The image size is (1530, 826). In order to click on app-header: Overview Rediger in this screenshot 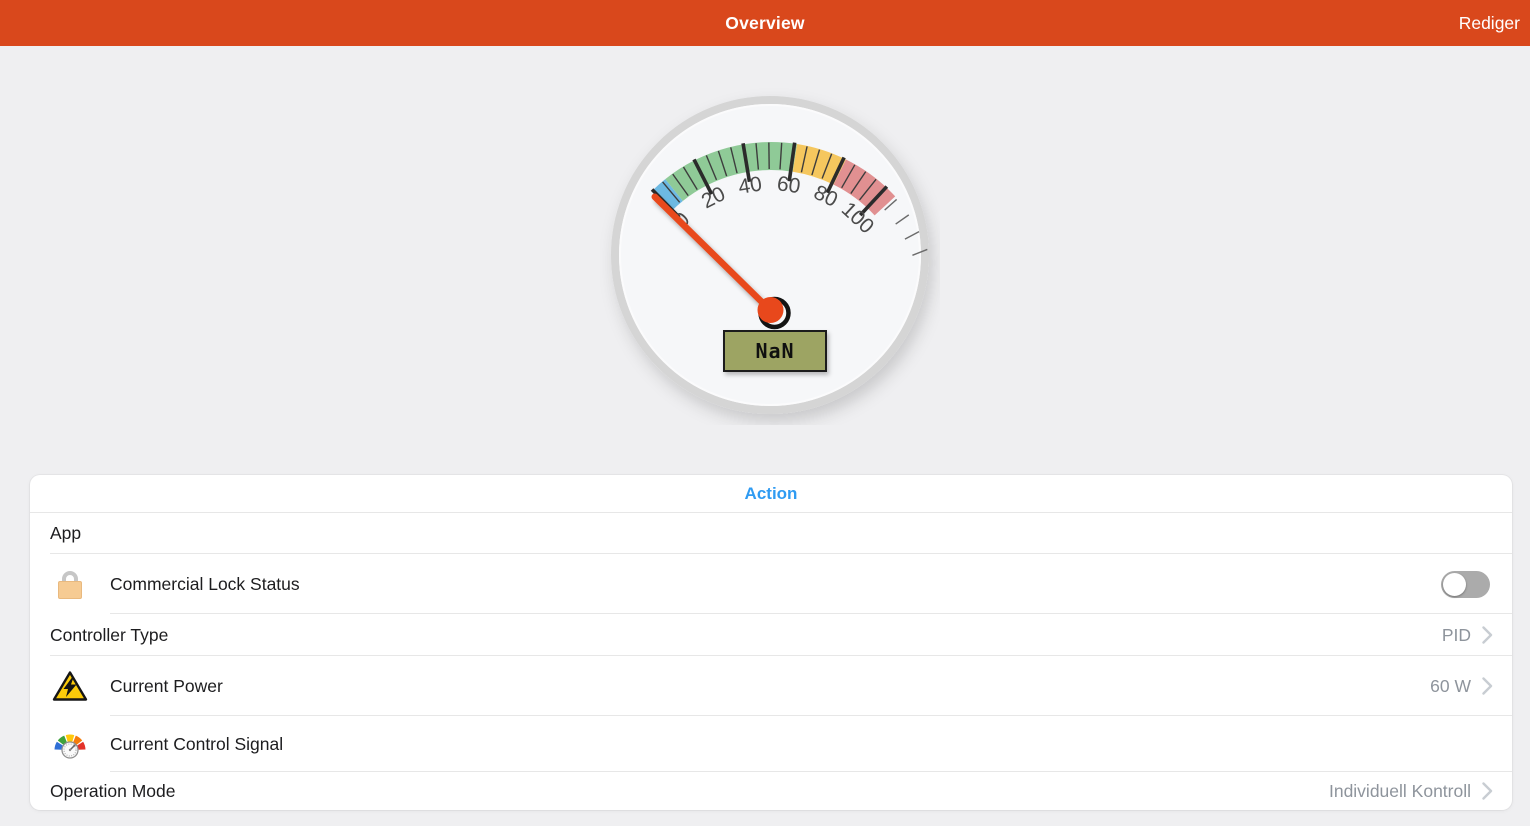, I will do `click(765, 23)`.